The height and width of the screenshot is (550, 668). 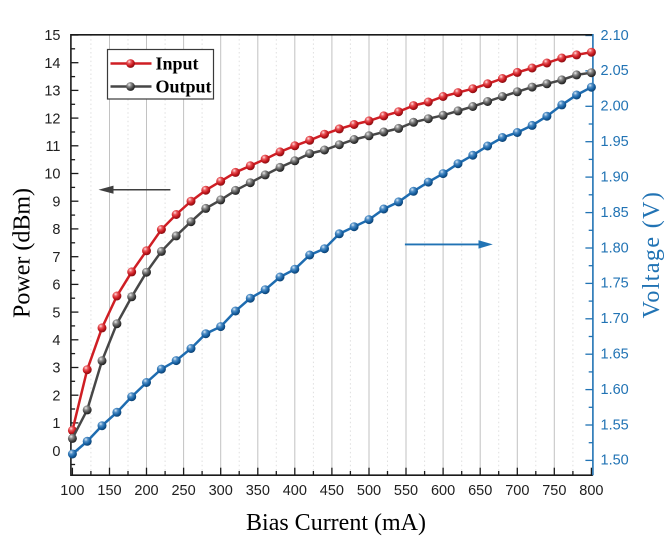 What do you see at coordinates (109, 491) in the screenshot?
I see `svg-text: 150` at bounding box center [109, 491].